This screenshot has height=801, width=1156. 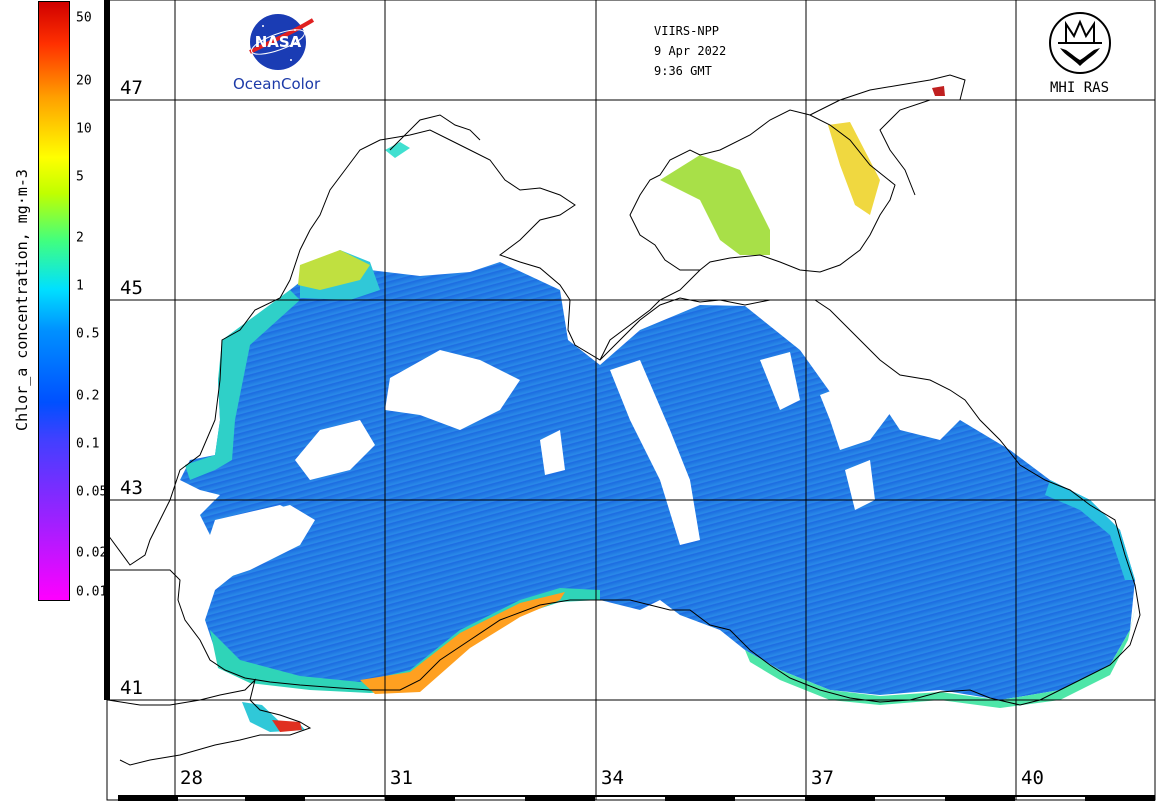 What do you see at coordinates (80, 238) in the screenshot?
I see `colorbar-tick: 2` at bounding box center [80, 238].